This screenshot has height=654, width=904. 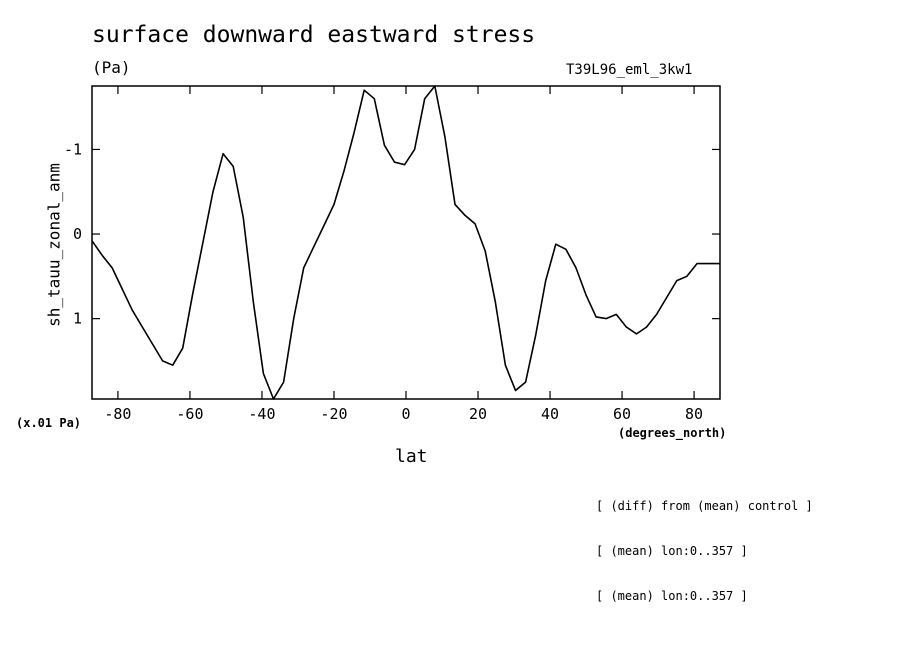 I want to click on x-tick-label: -20, so click(x=333, y=414).